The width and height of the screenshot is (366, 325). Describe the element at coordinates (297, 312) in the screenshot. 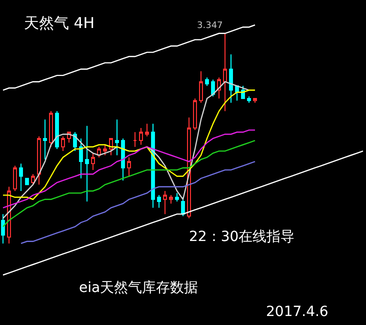

I see `text: 2017.4.6` at that location.